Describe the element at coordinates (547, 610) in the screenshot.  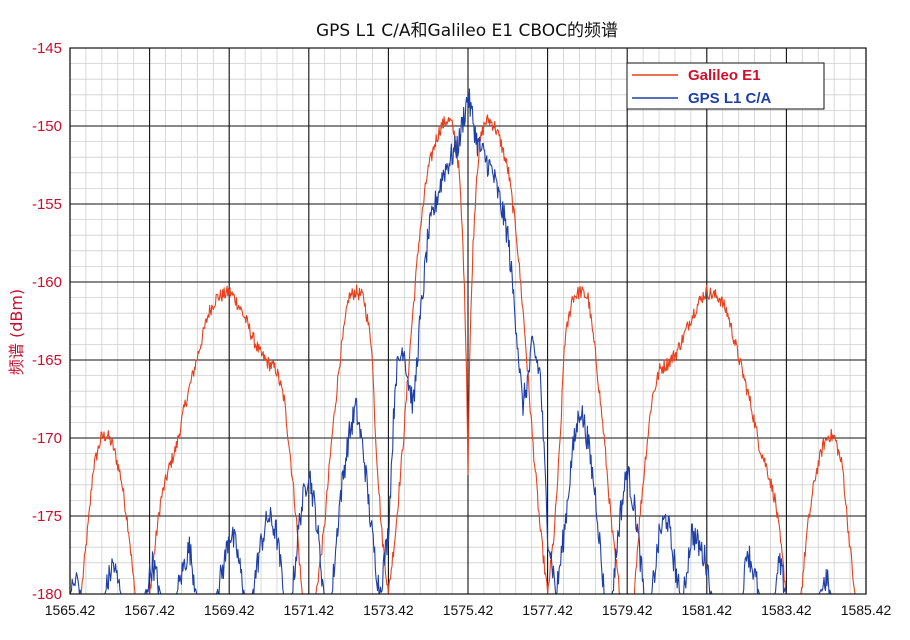
I see `x-tick-label: 1577.42` at that location.